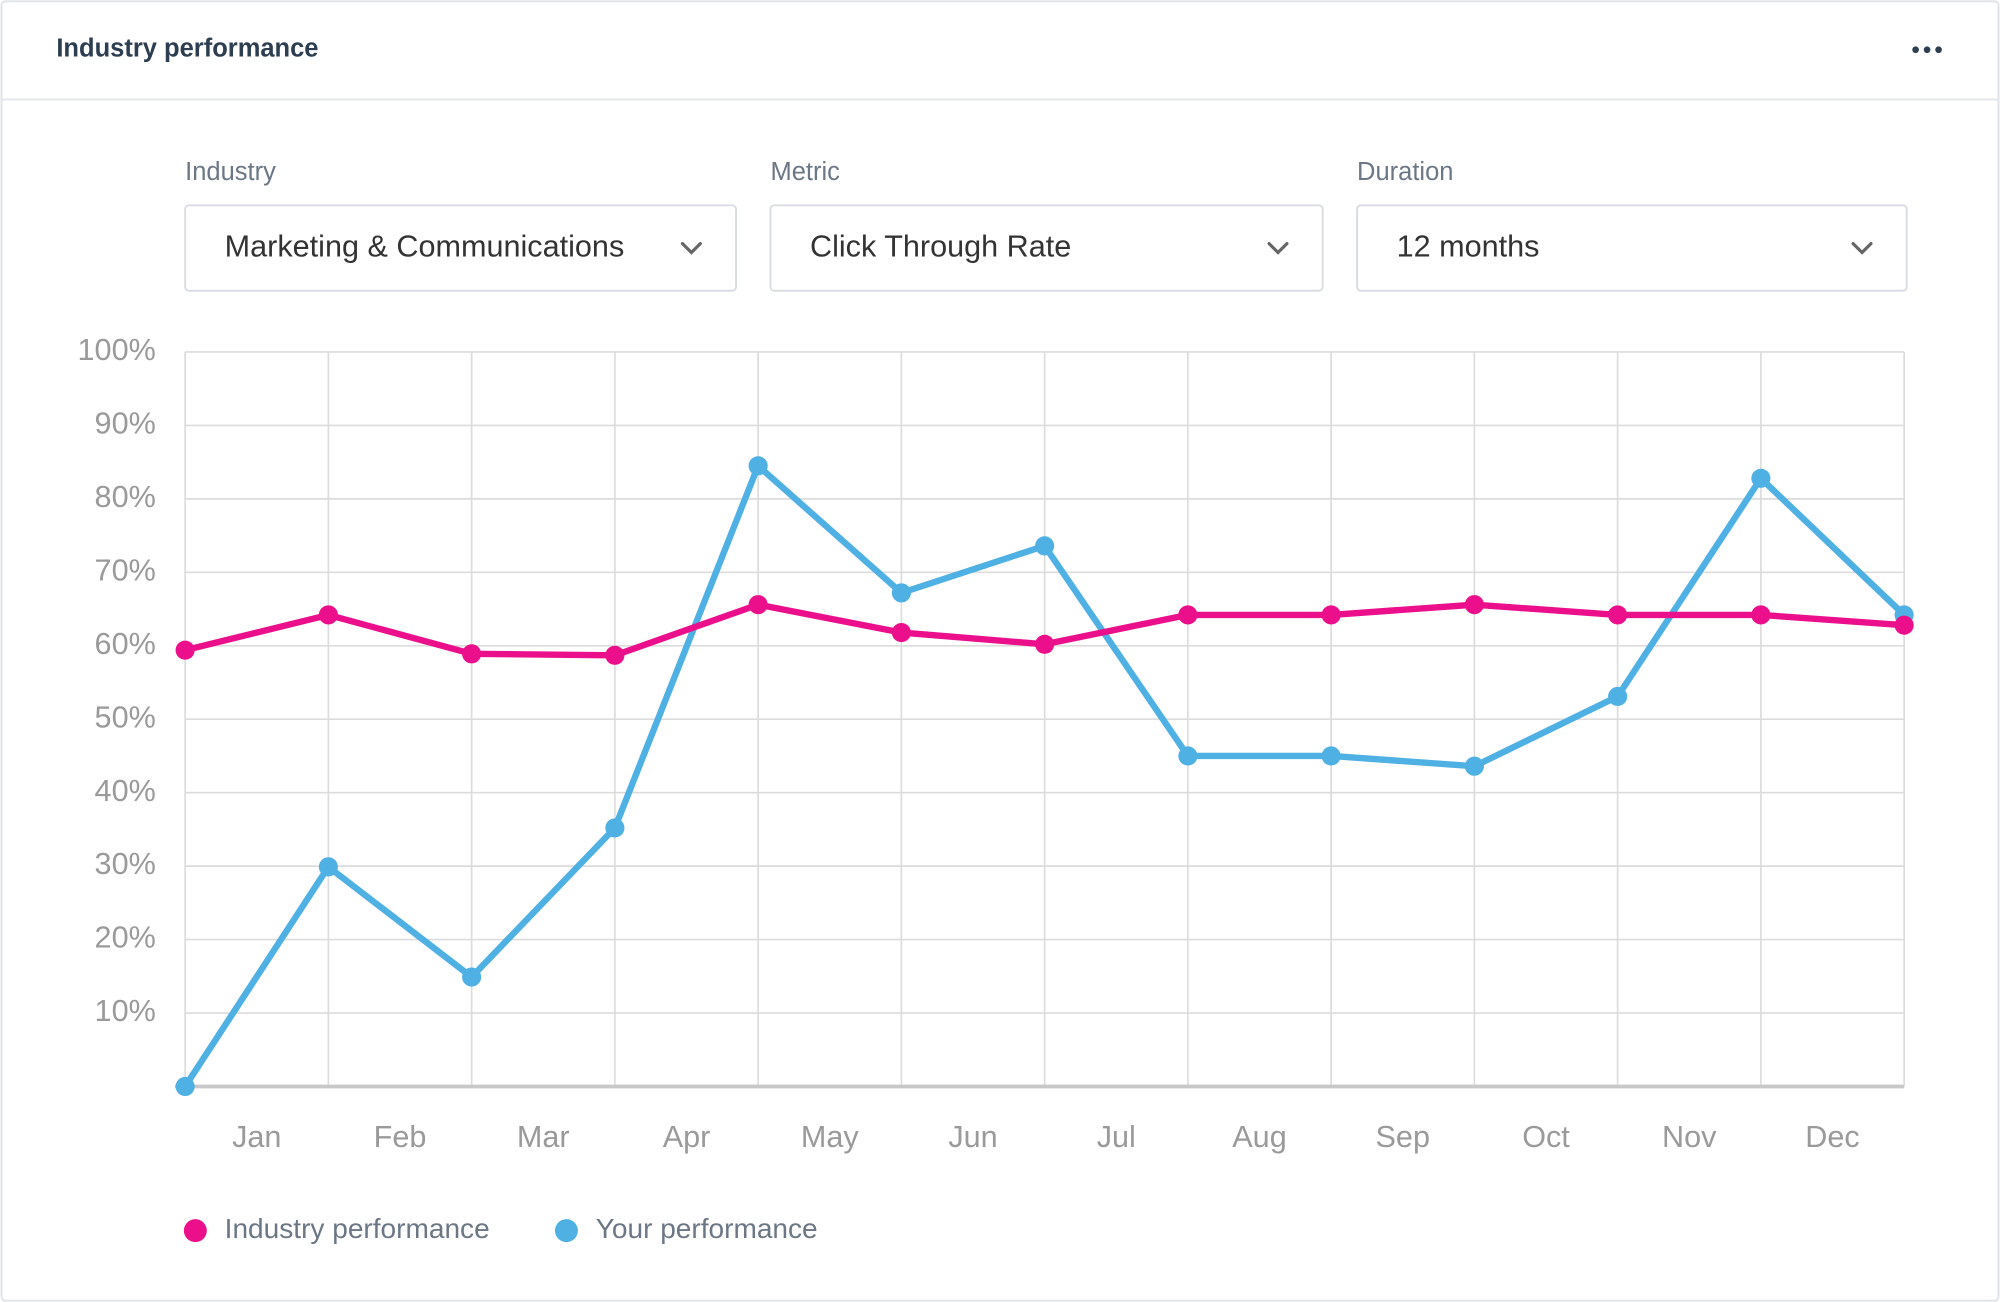 Image resolution: width=2000 pixels, height=1302 pixels. I want to click on x-tick-label: Jul, so click(1116, 1137).